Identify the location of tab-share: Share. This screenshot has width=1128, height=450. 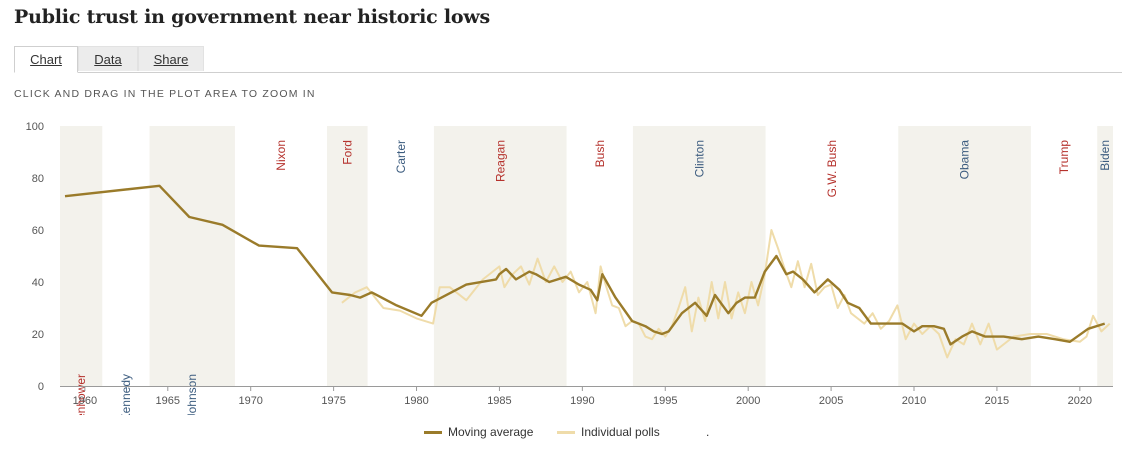
(171, 58).